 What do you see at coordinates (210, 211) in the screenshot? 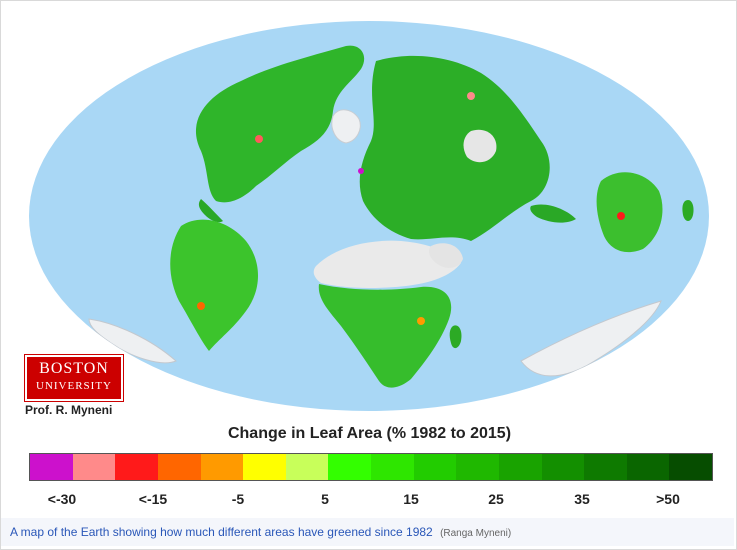
I see `landmass-central-america` at bounding box center [210, 211].